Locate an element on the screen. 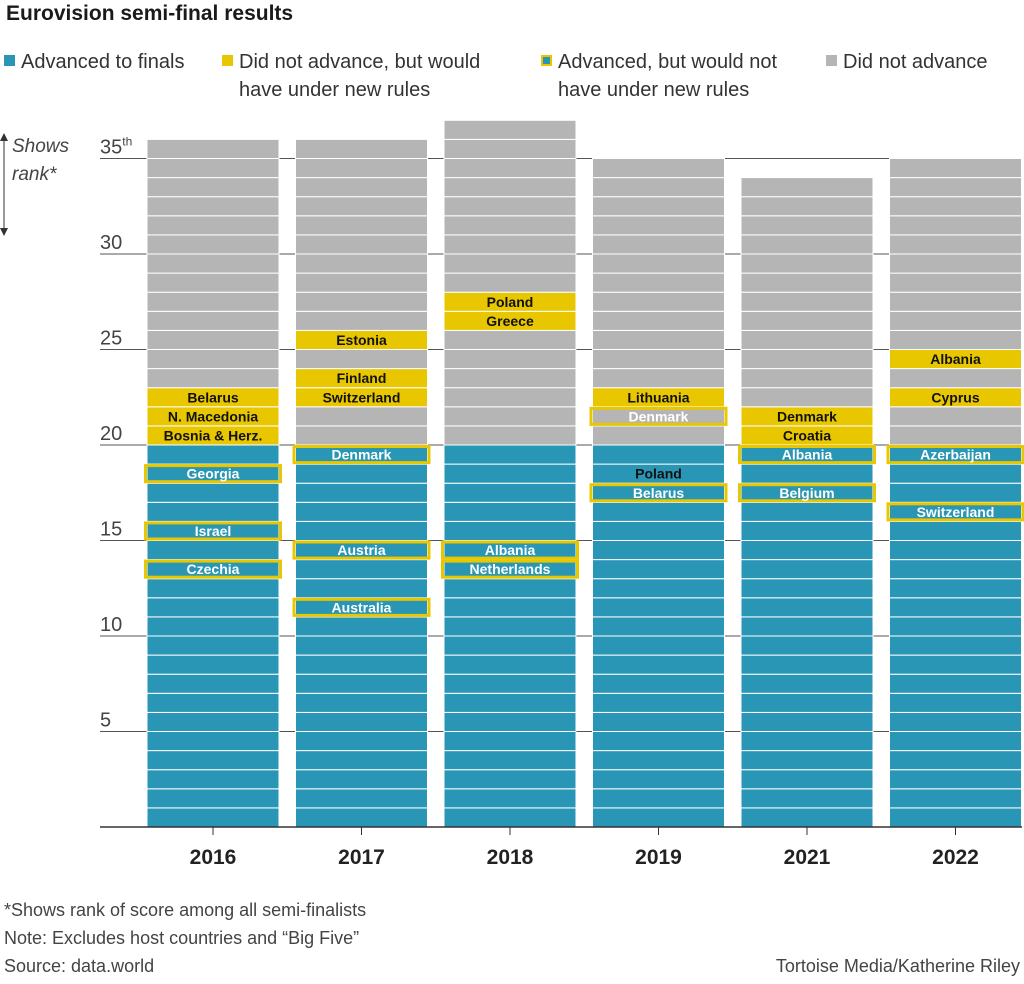 Image resolution: width=1024 pixels, height=984 pixels. country-label-2018-15: Albania is located at coordinates (510, 550).